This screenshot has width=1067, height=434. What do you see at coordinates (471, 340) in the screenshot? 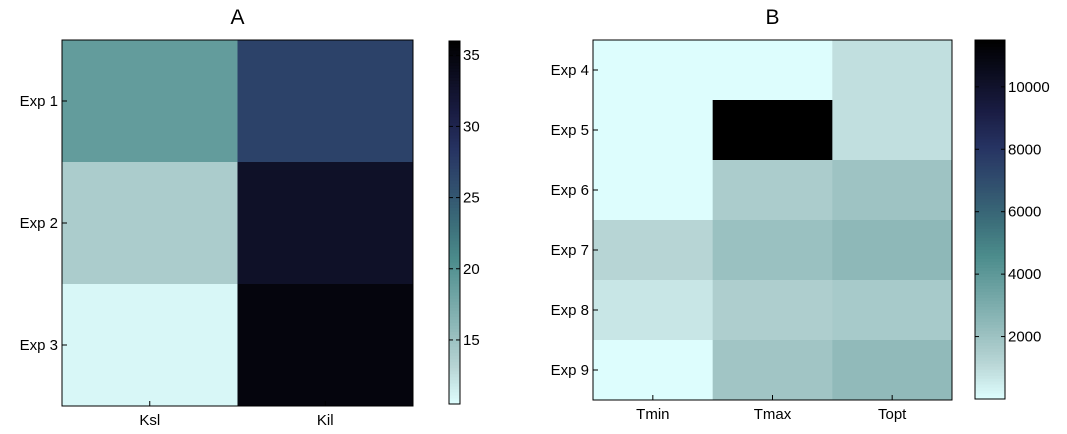
I see `colorbar-tick-label: 15` at bounding box center [471, 340].